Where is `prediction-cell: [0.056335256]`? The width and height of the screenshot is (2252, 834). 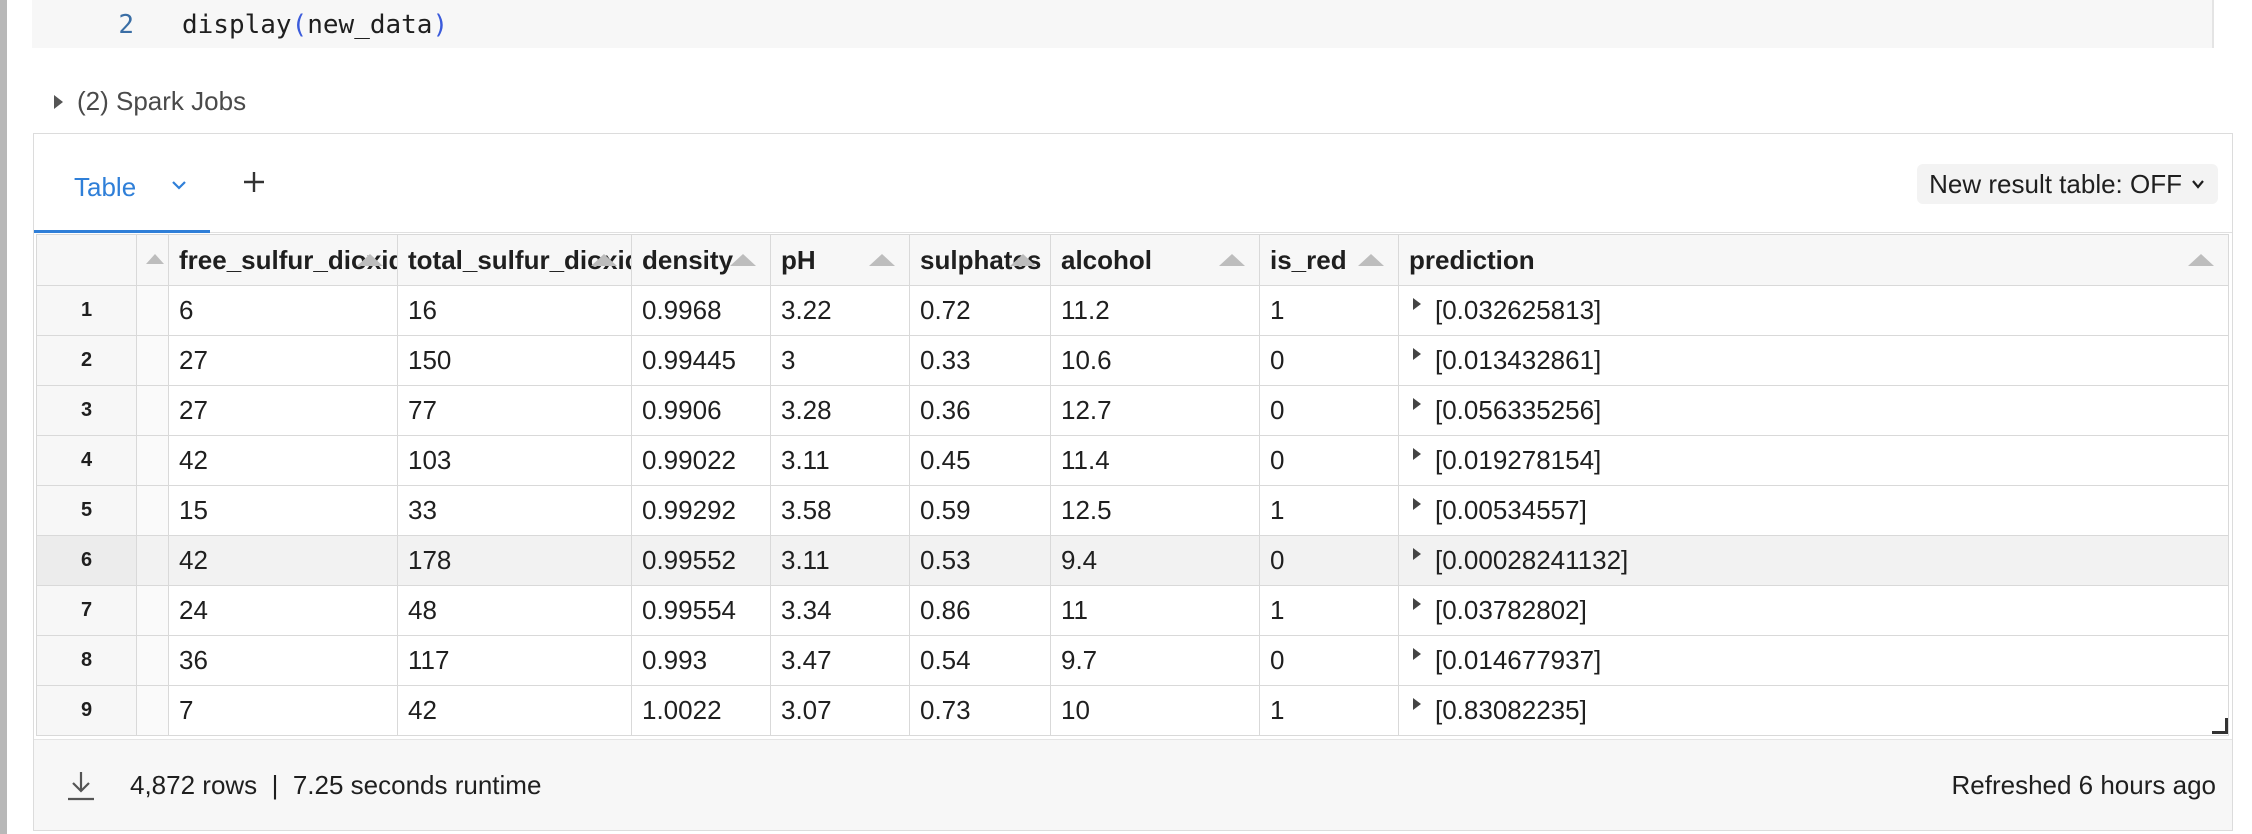 prediction-cell: [0.056335256] is located at coordinates (1813, 410).